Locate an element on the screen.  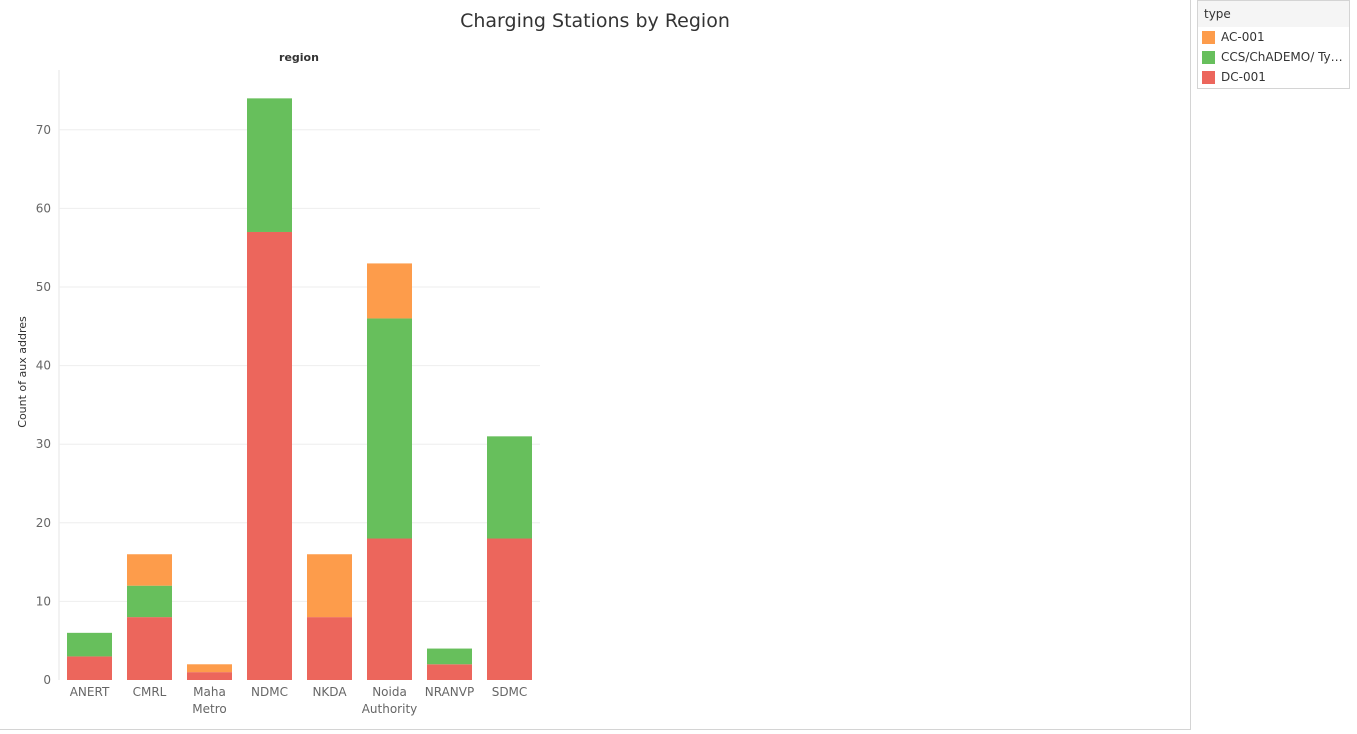
x-tick-label: SDMC is located at coordinates (510, 692).